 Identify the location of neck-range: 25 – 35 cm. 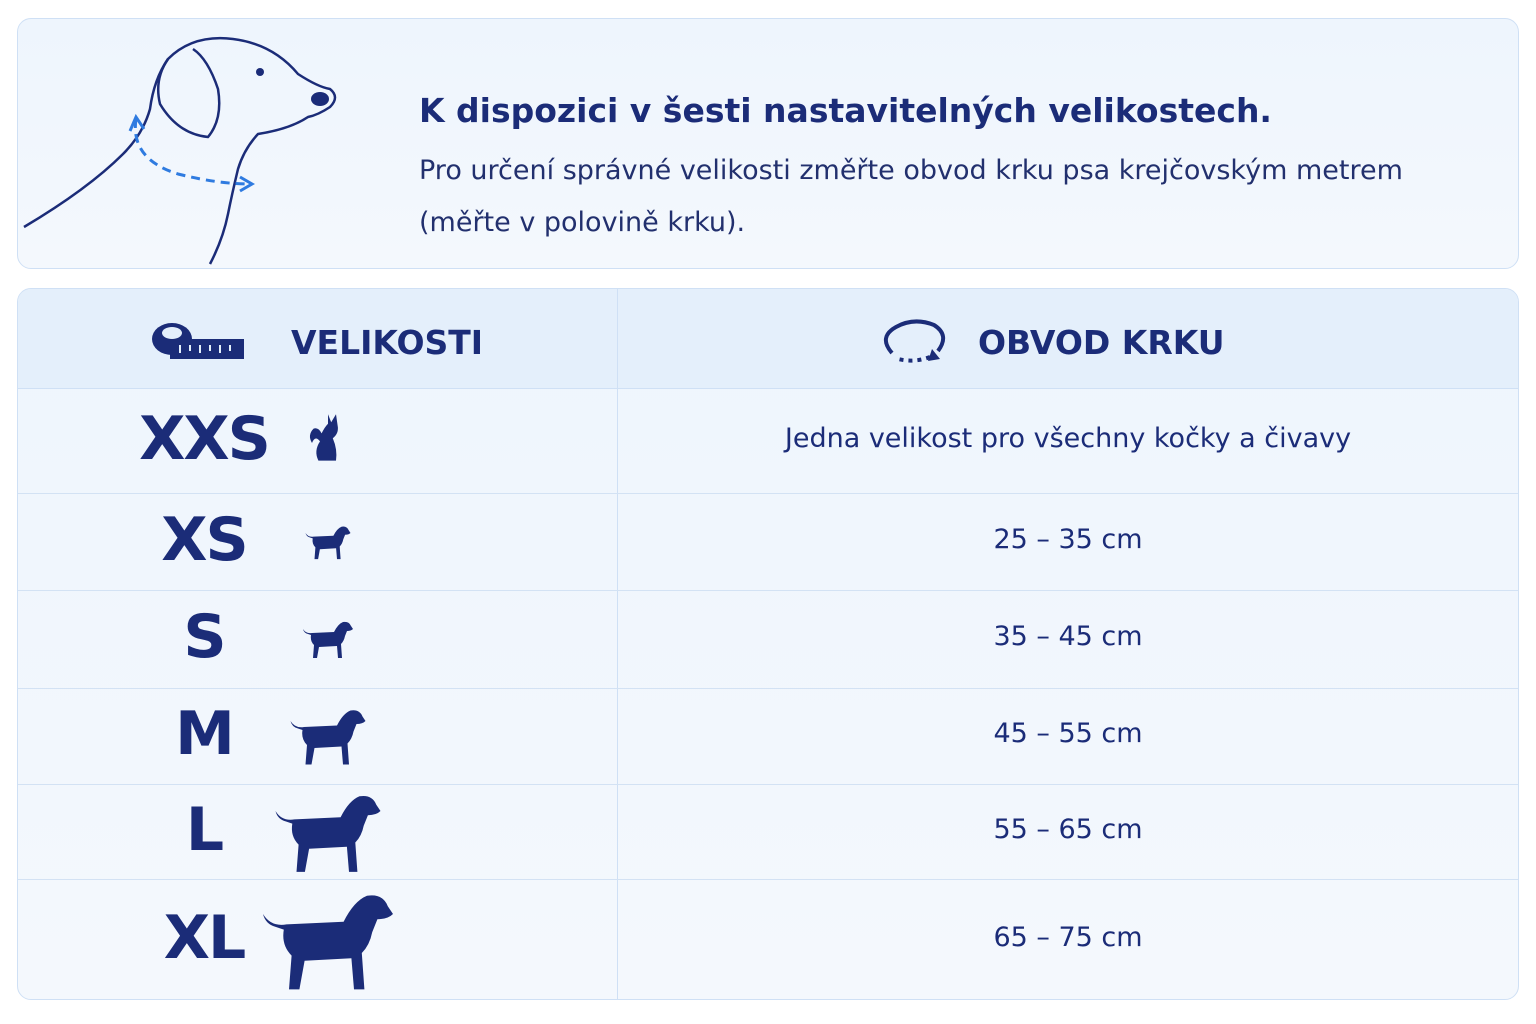
(1068, 539).